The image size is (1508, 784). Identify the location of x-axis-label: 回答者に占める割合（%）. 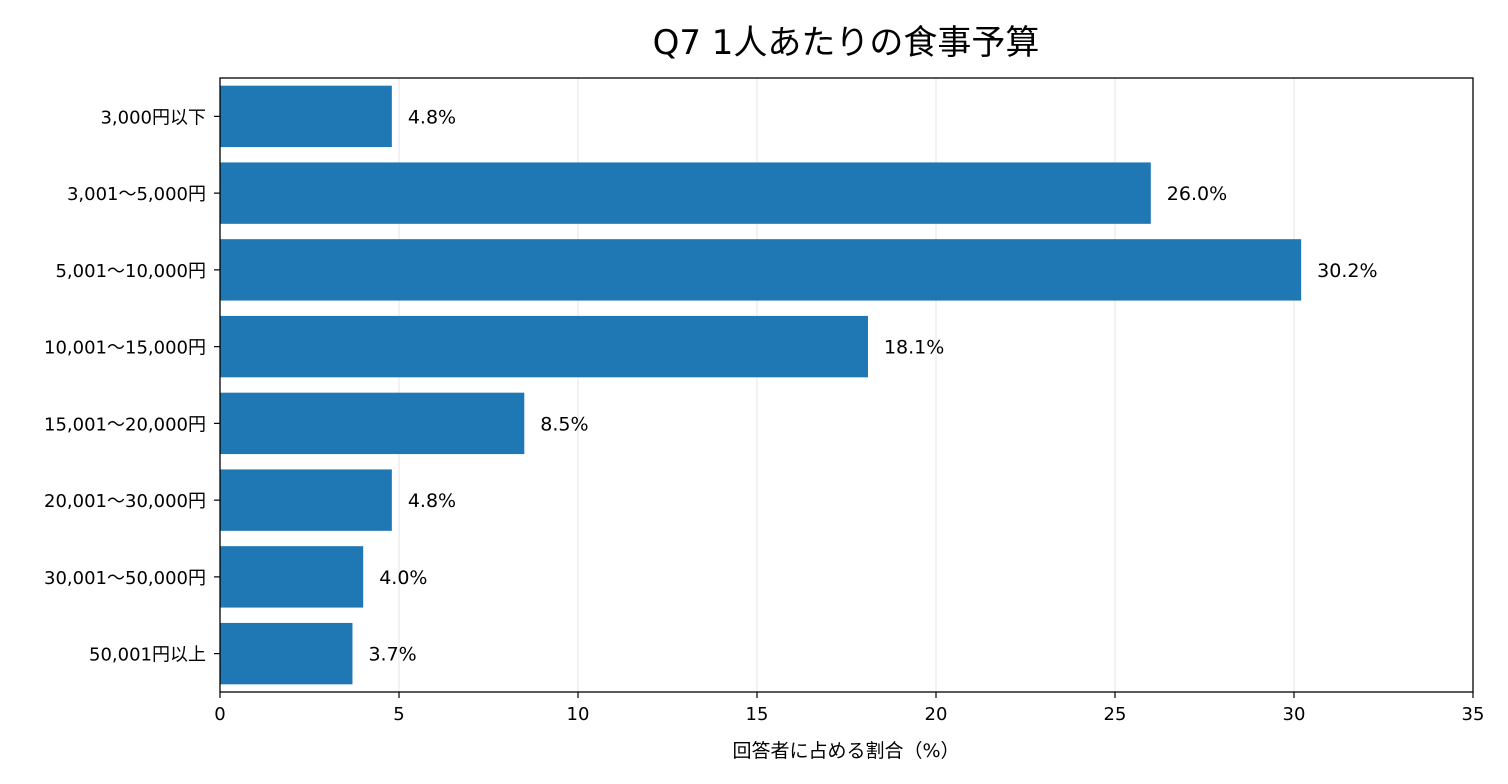
(845, 751).